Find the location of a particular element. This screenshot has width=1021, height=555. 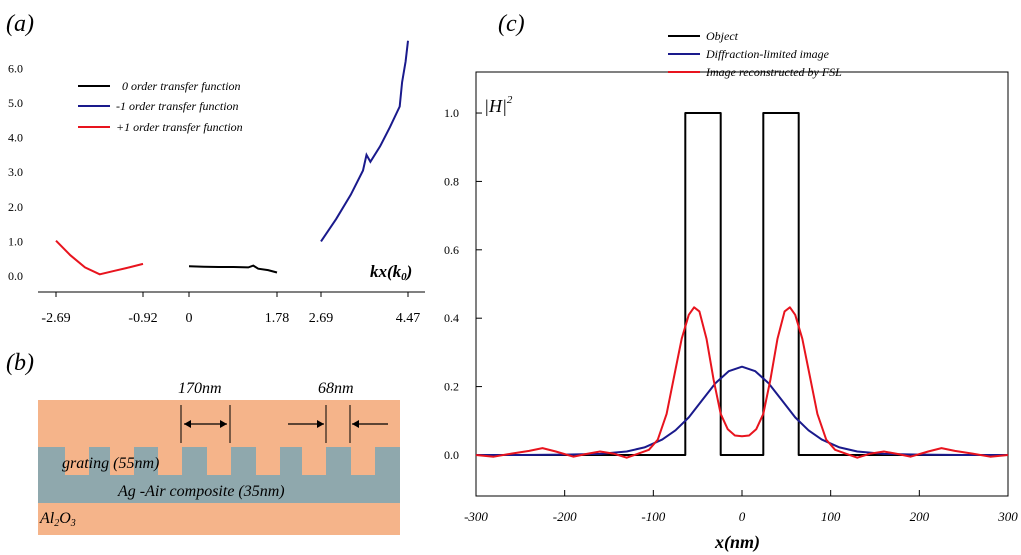

chart-c-x-tick-label: -200 is located at coordinates (565, 516).